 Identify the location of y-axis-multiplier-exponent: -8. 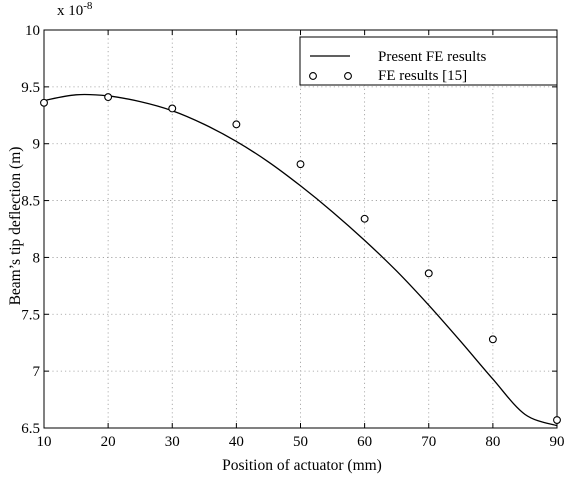
(88, 6).